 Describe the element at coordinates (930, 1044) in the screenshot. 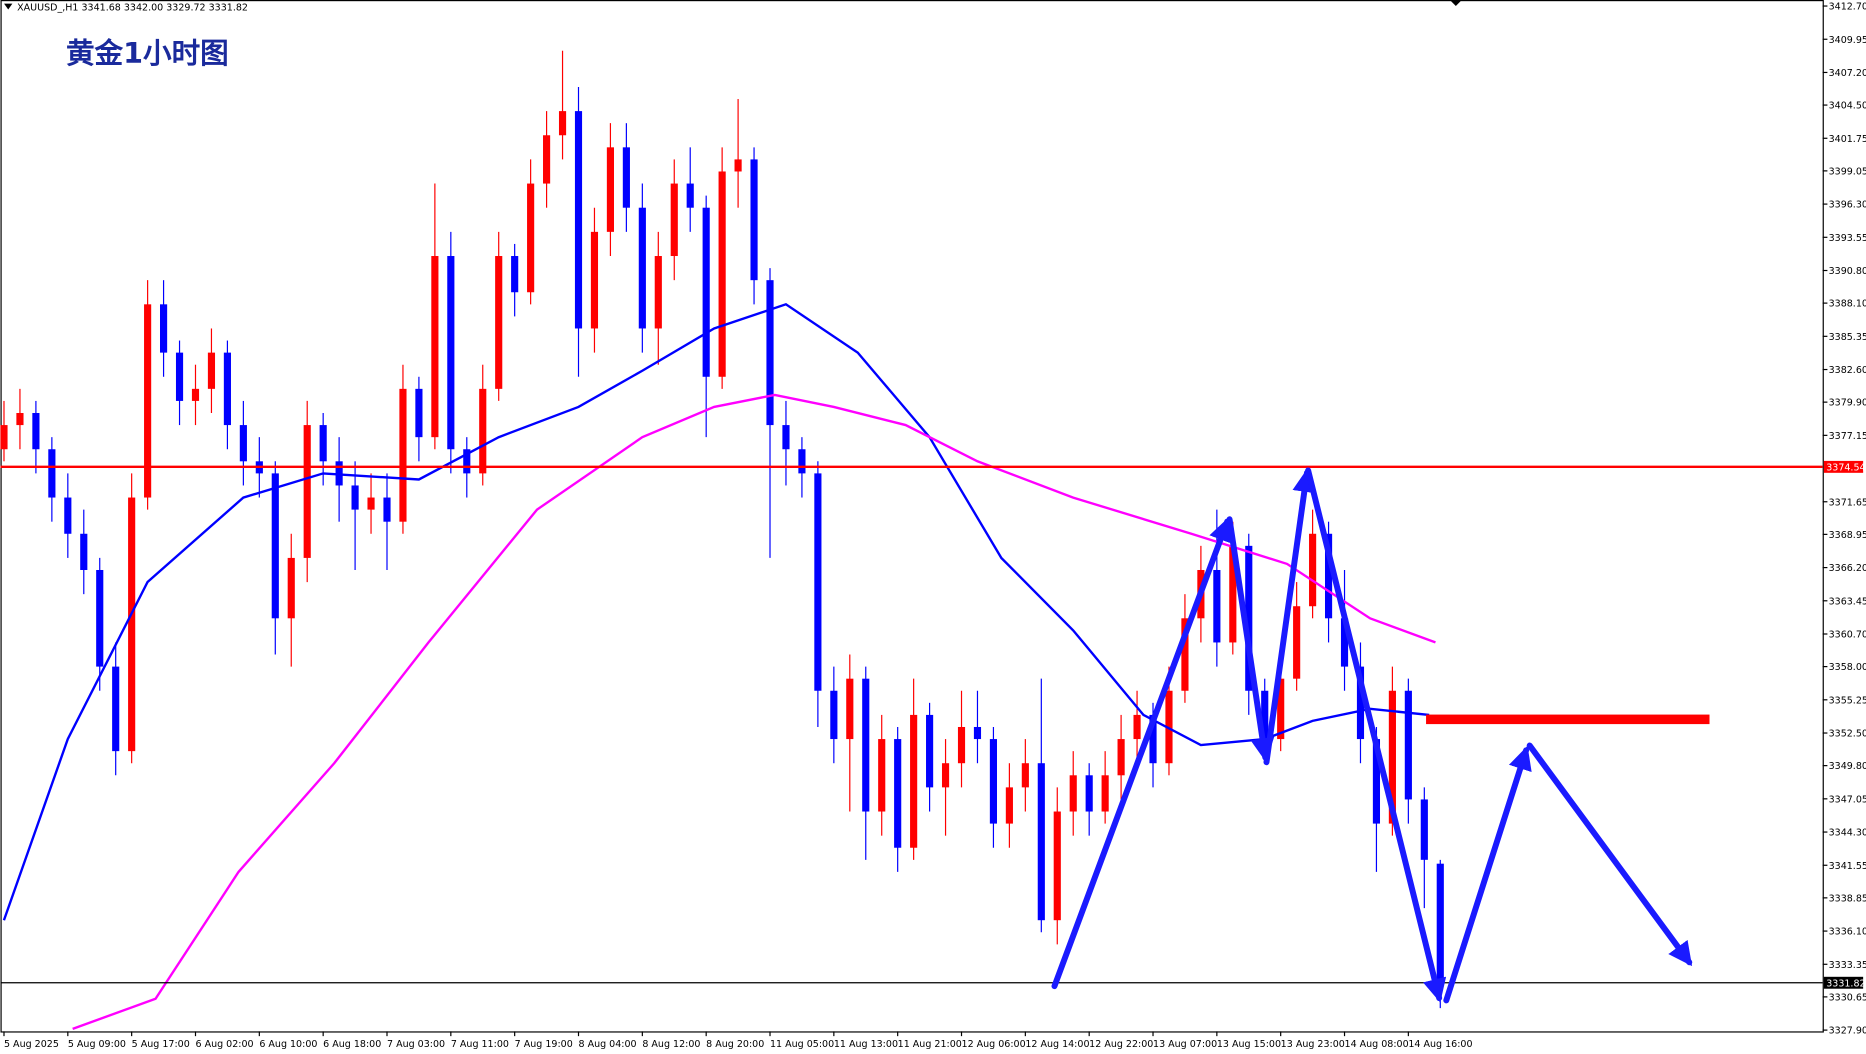

I see `x-tick-label: 11 Aug 21:00` at that location.